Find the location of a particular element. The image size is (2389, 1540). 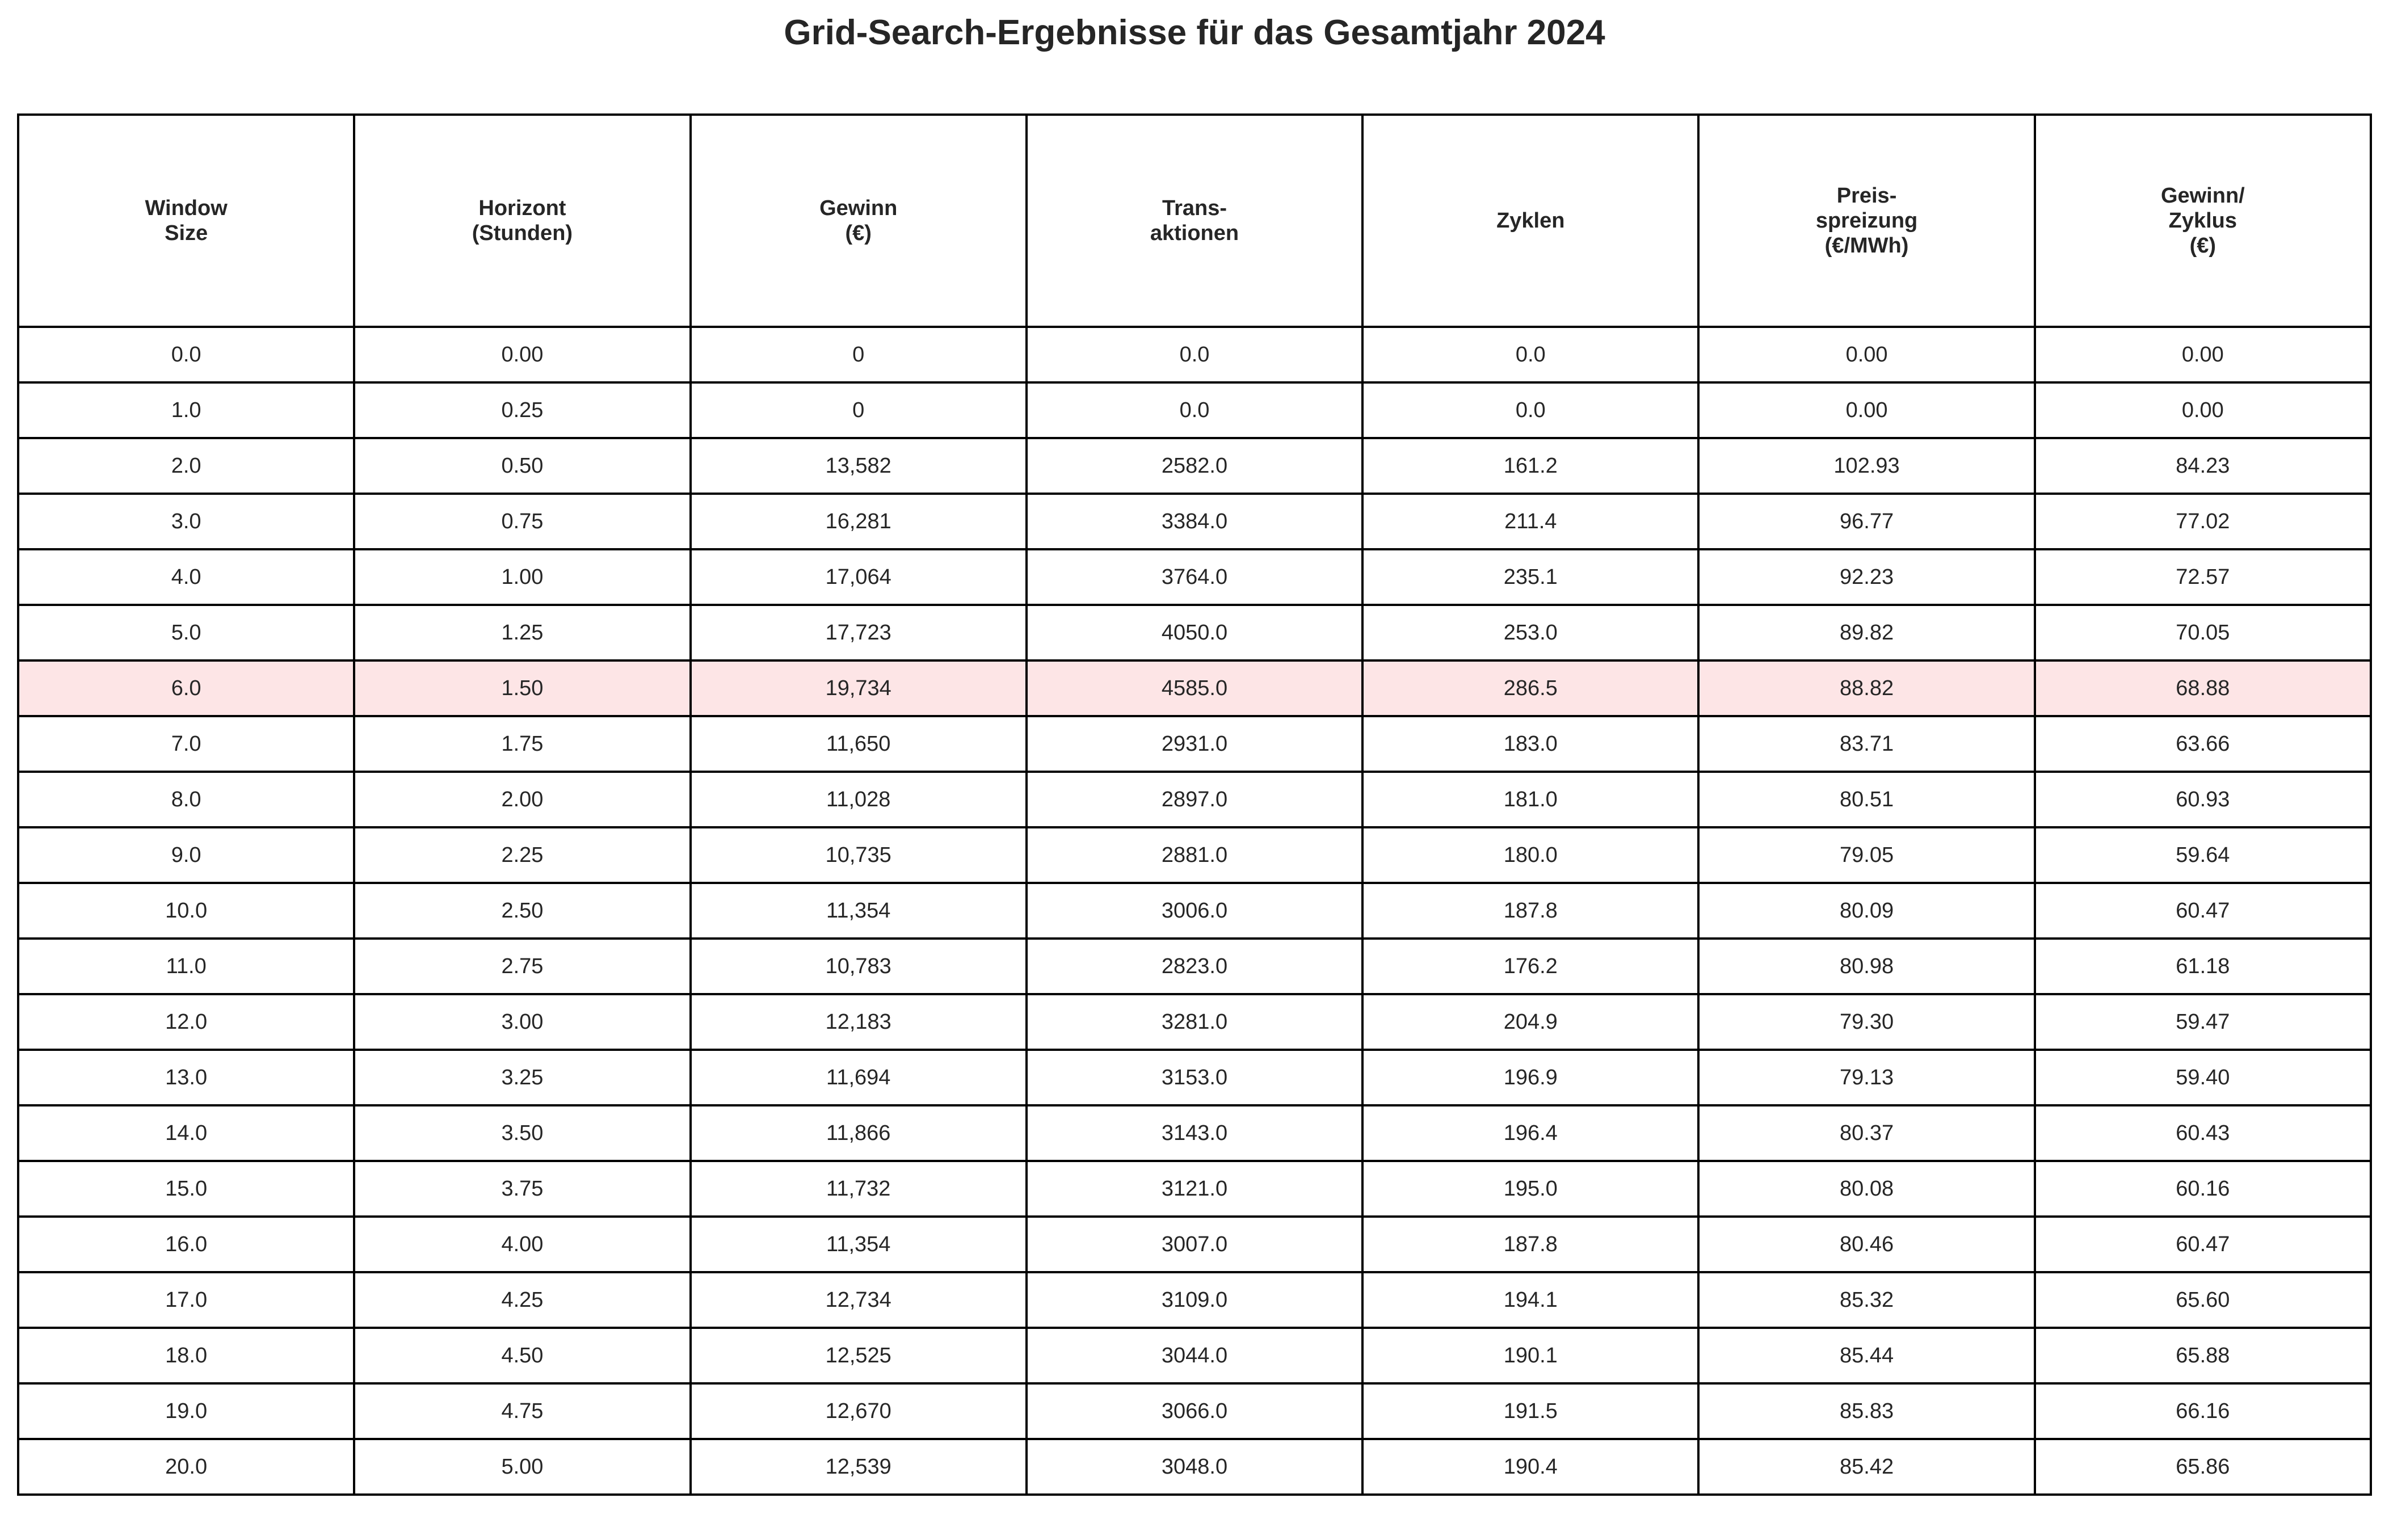

gewinn-cell: 12,539 is located at coordinates (858, 1467).